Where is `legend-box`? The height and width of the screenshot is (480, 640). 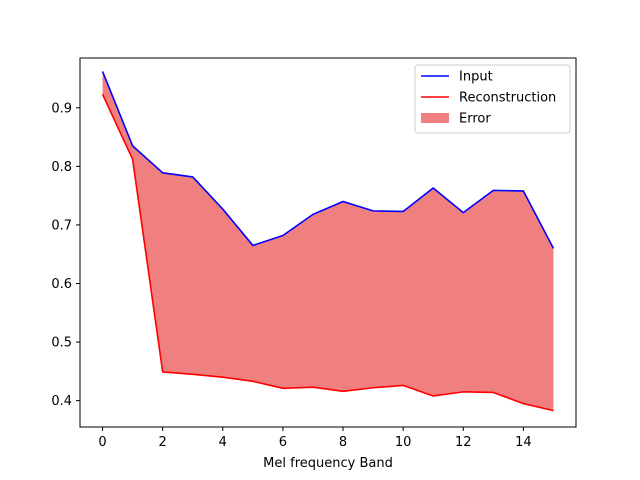
legend-box is located at coordinates (492, 99).